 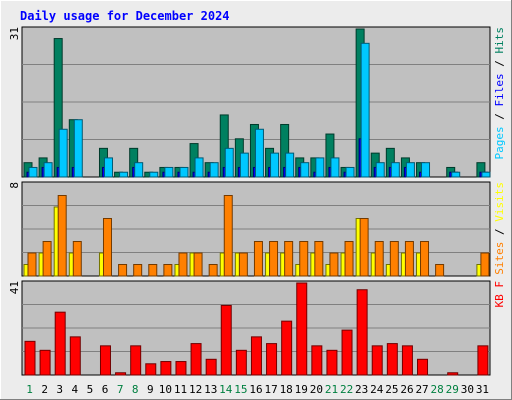 What do you see at coordinates (286, 389) in the screenshot?
I see `day-label-18: 18` at bounding box center [286, 389].